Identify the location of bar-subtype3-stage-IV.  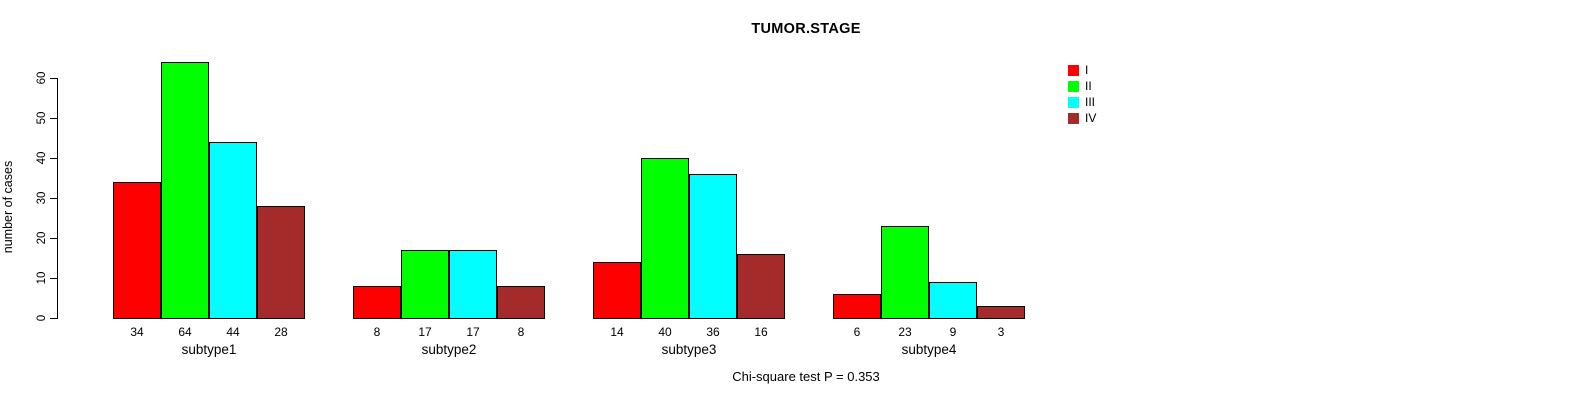
(761, 286).